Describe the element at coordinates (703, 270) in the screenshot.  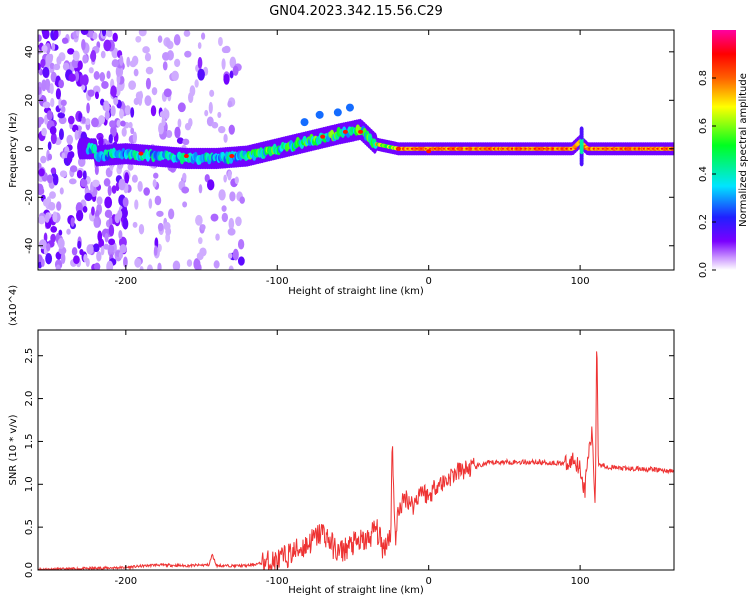
I see `colorbar-tick-label: 0.0` at that location.